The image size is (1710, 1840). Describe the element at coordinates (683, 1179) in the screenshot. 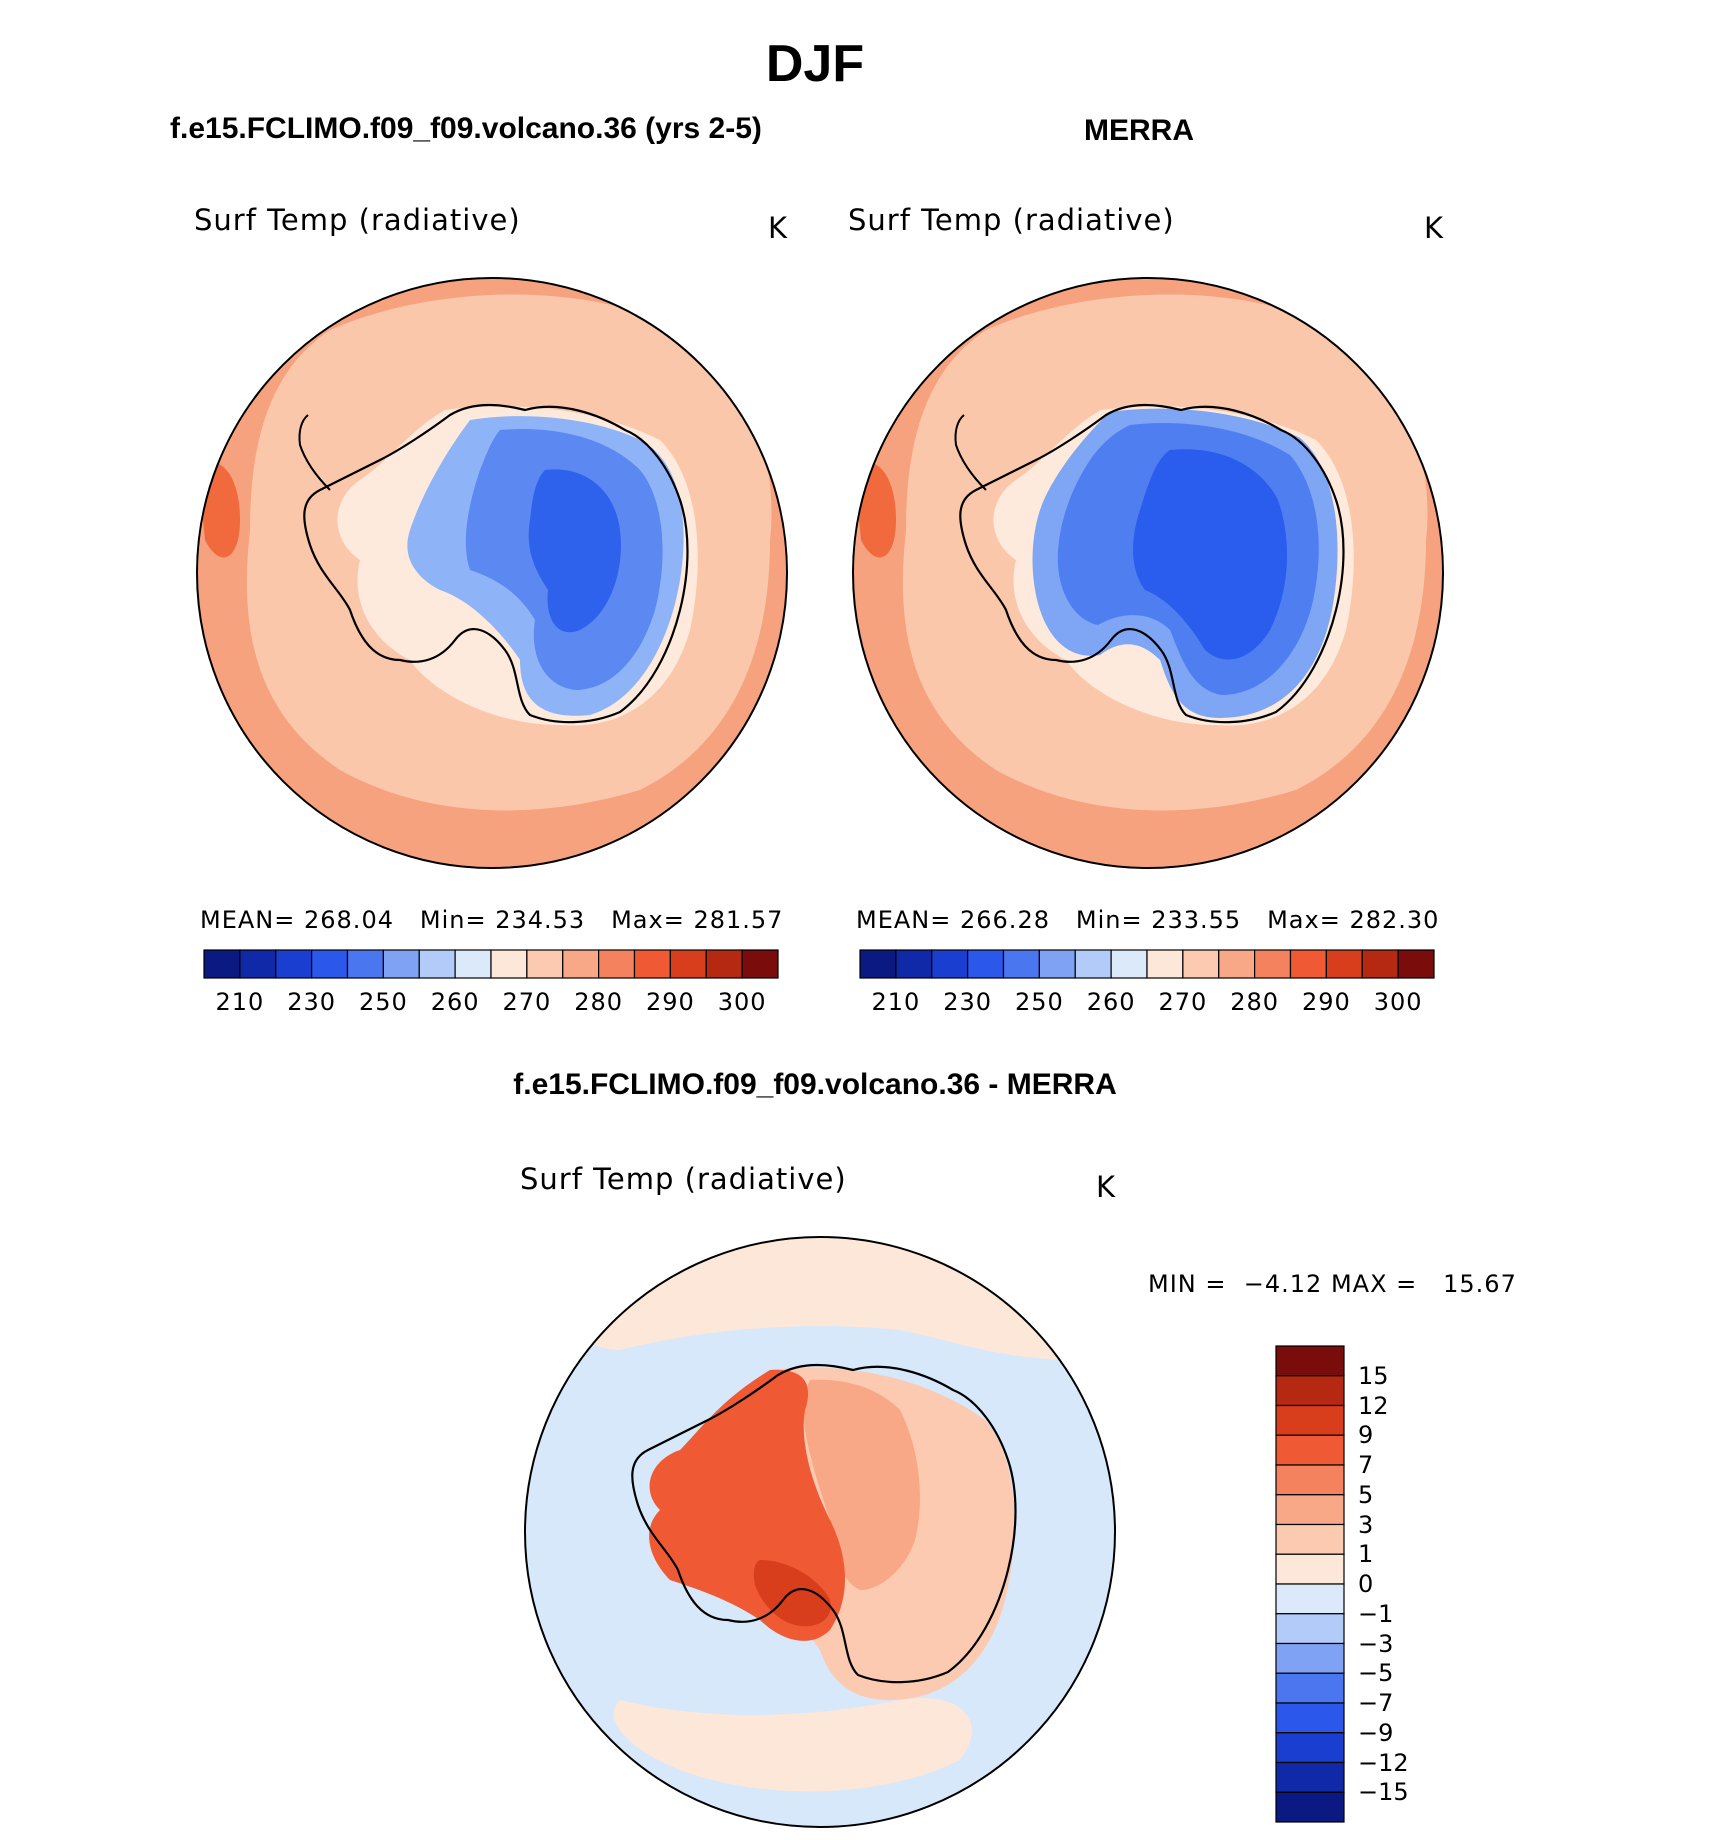

I see `diff-variable-label: Surf Temp (radiative)` at that location.